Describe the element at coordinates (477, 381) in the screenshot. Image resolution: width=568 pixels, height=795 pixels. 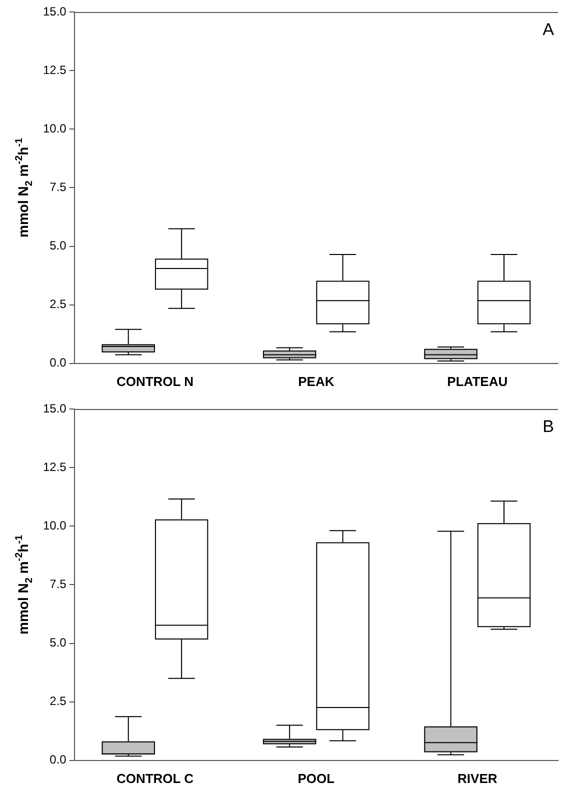
I see `x-tick-label: PLATEAU` at that location.